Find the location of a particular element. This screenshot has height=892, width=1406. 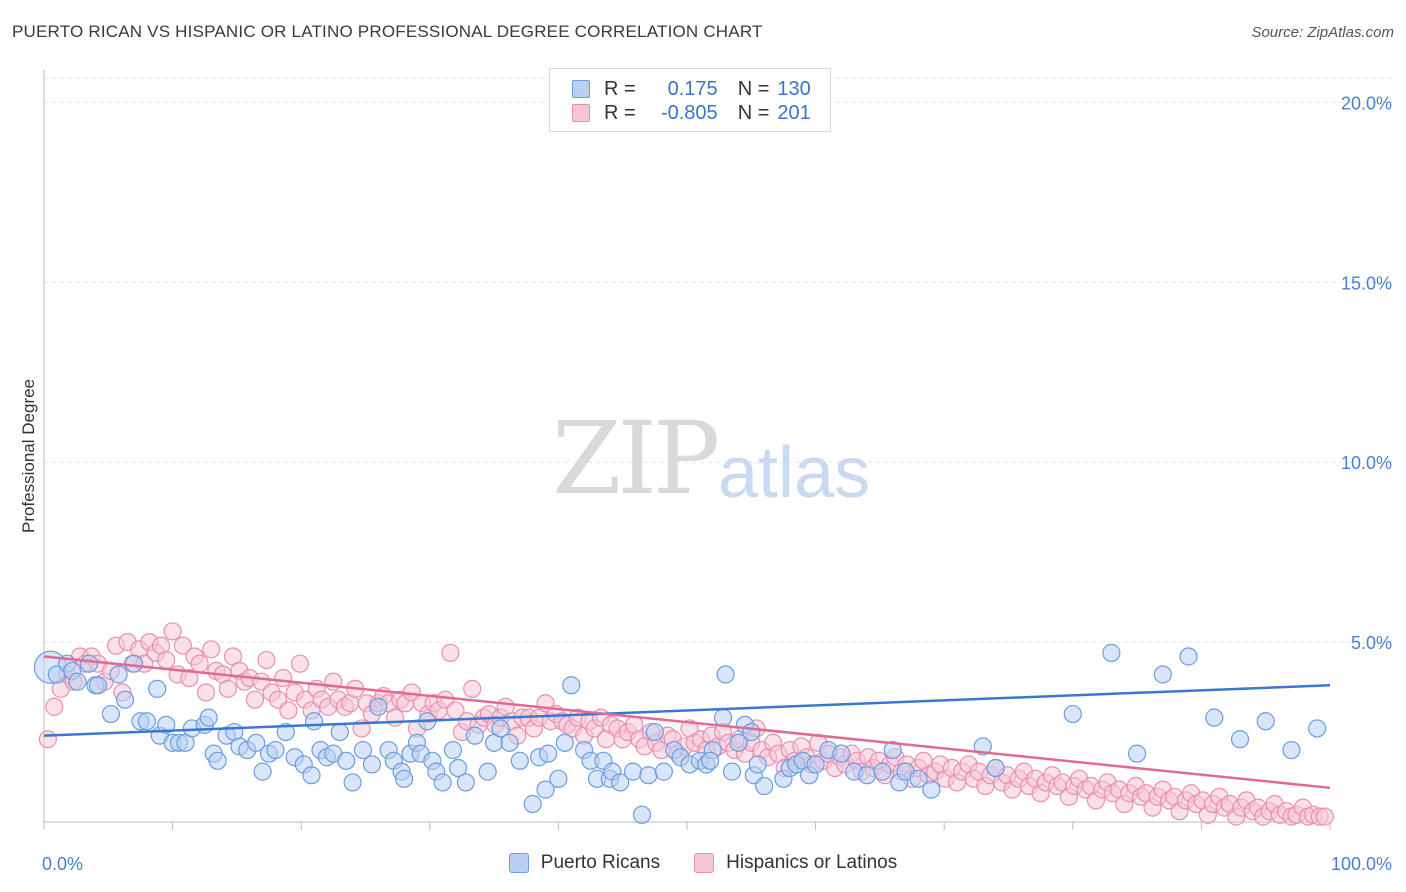

y-tick-label: 15.0% is located at coordinates (1366, 283).